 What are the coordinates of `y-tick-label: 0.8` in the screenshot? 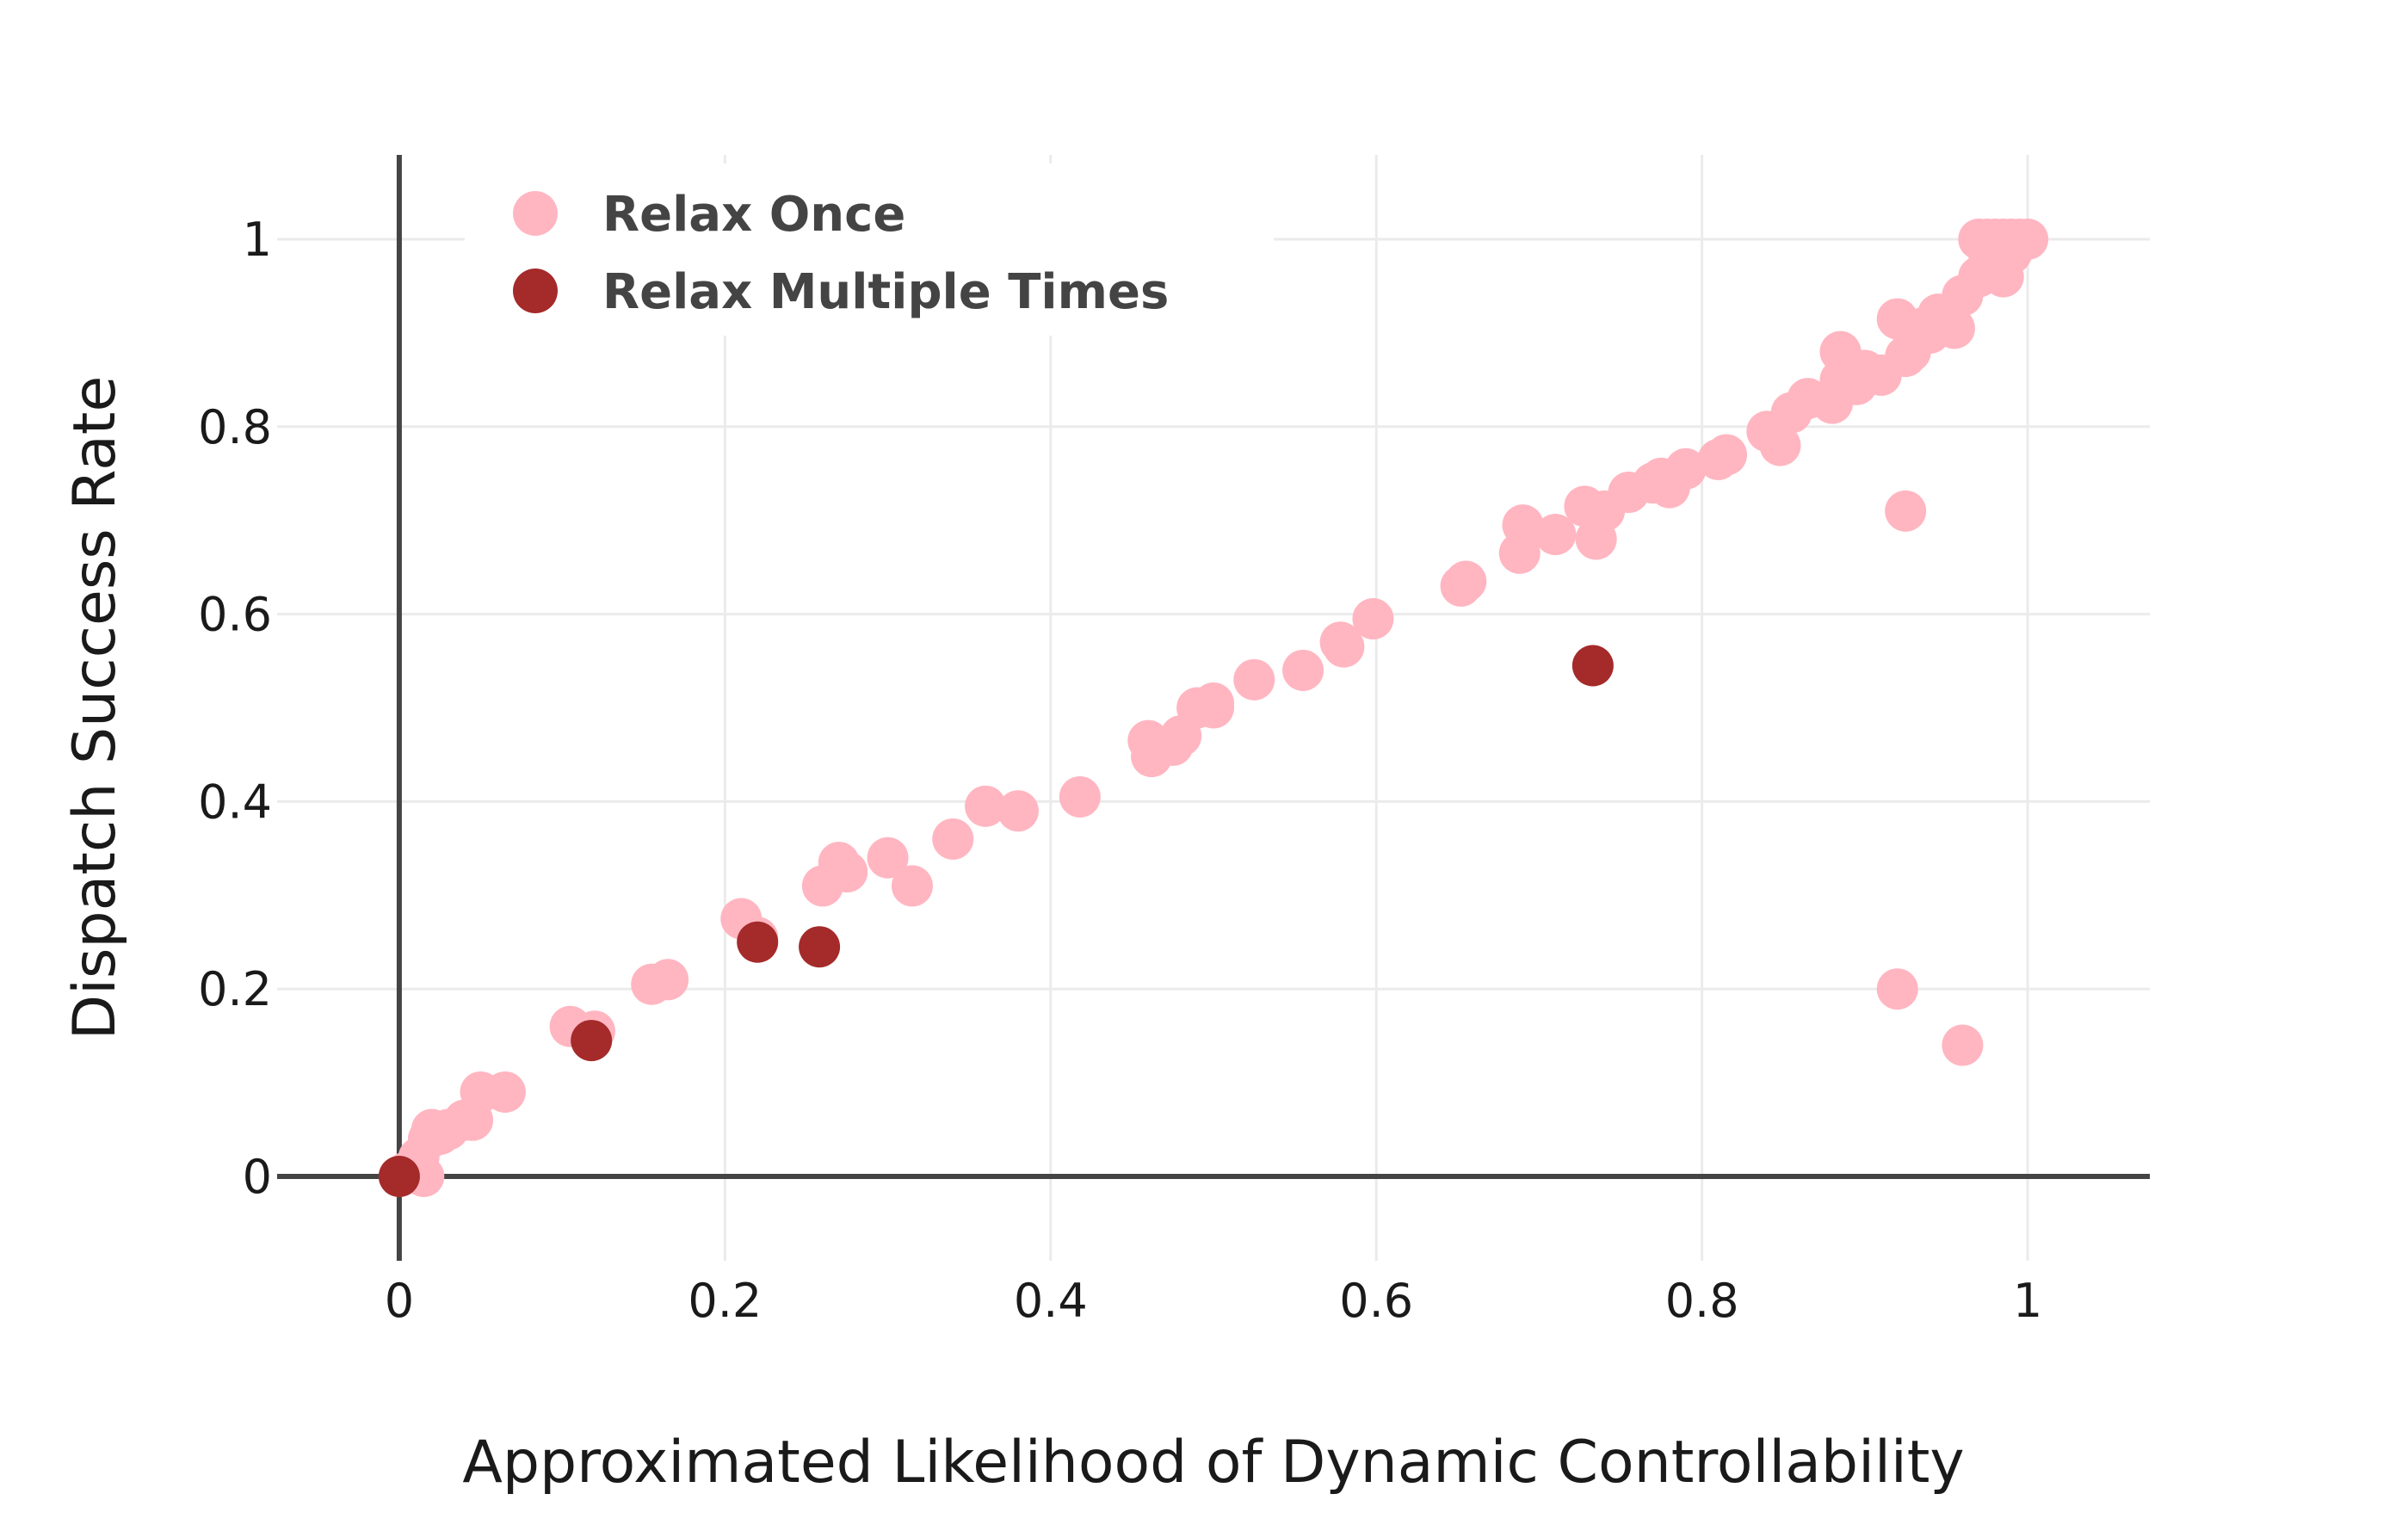 It's located at (235, 427).